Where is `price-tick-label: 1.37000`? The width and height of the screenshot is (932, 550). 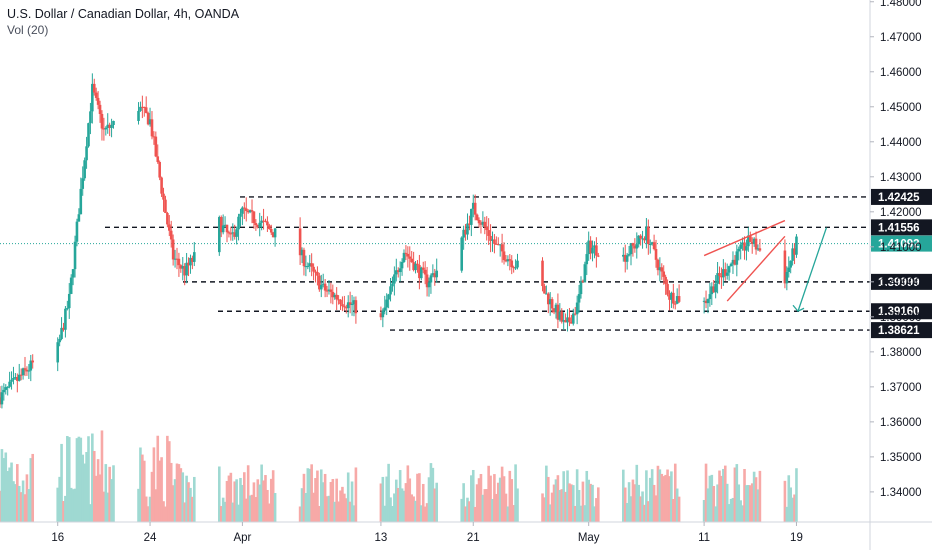 price-tick-label: 1.37000 is located at coordinates (901, 388).